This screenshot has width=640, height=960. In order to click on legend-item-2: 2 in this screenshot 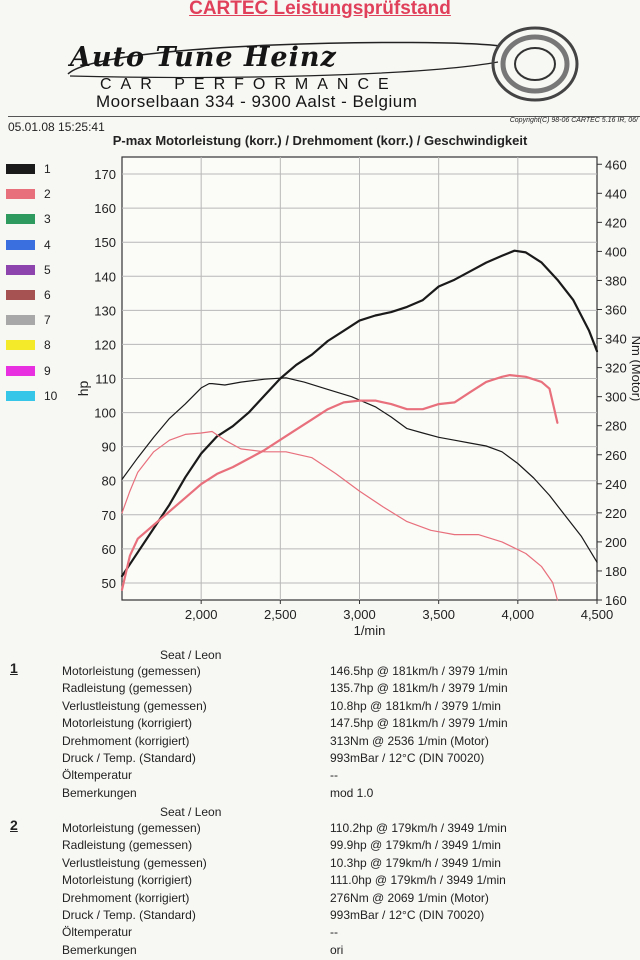, I will do `click(46, 196)`.